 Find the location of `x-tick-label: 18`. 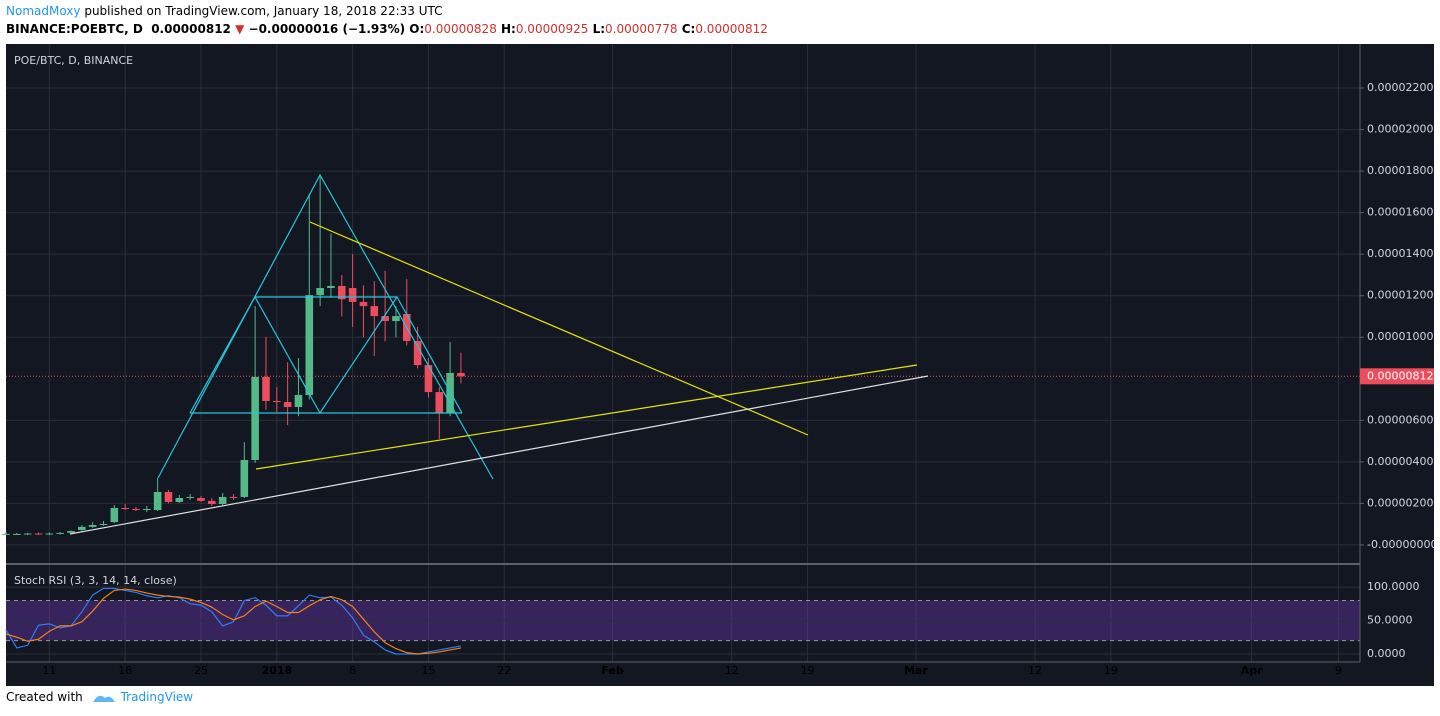

x-tick-label: 18 is located at coordinates (125, 670).